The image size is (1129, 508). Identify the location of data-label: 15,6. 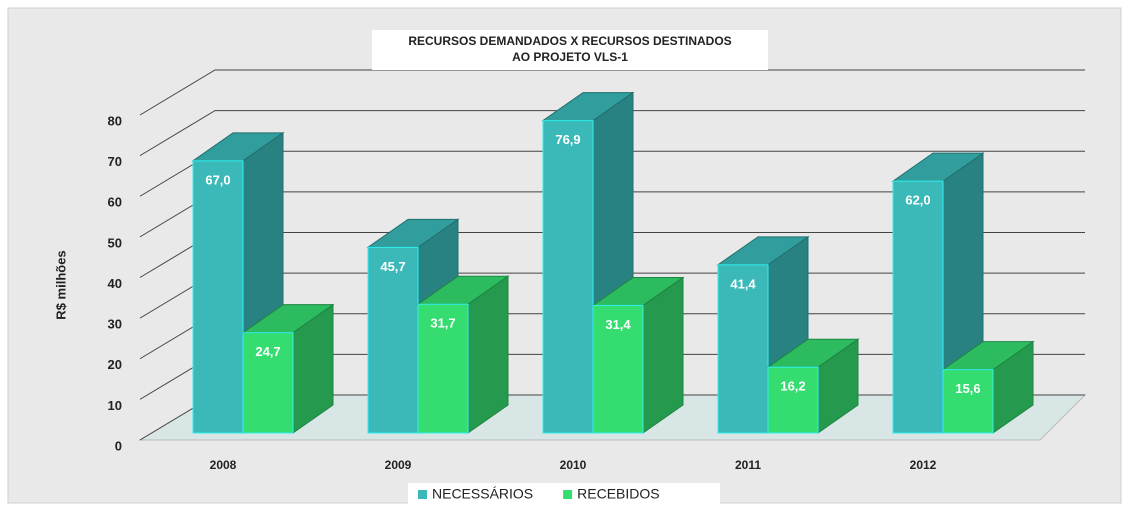
(967, 388).